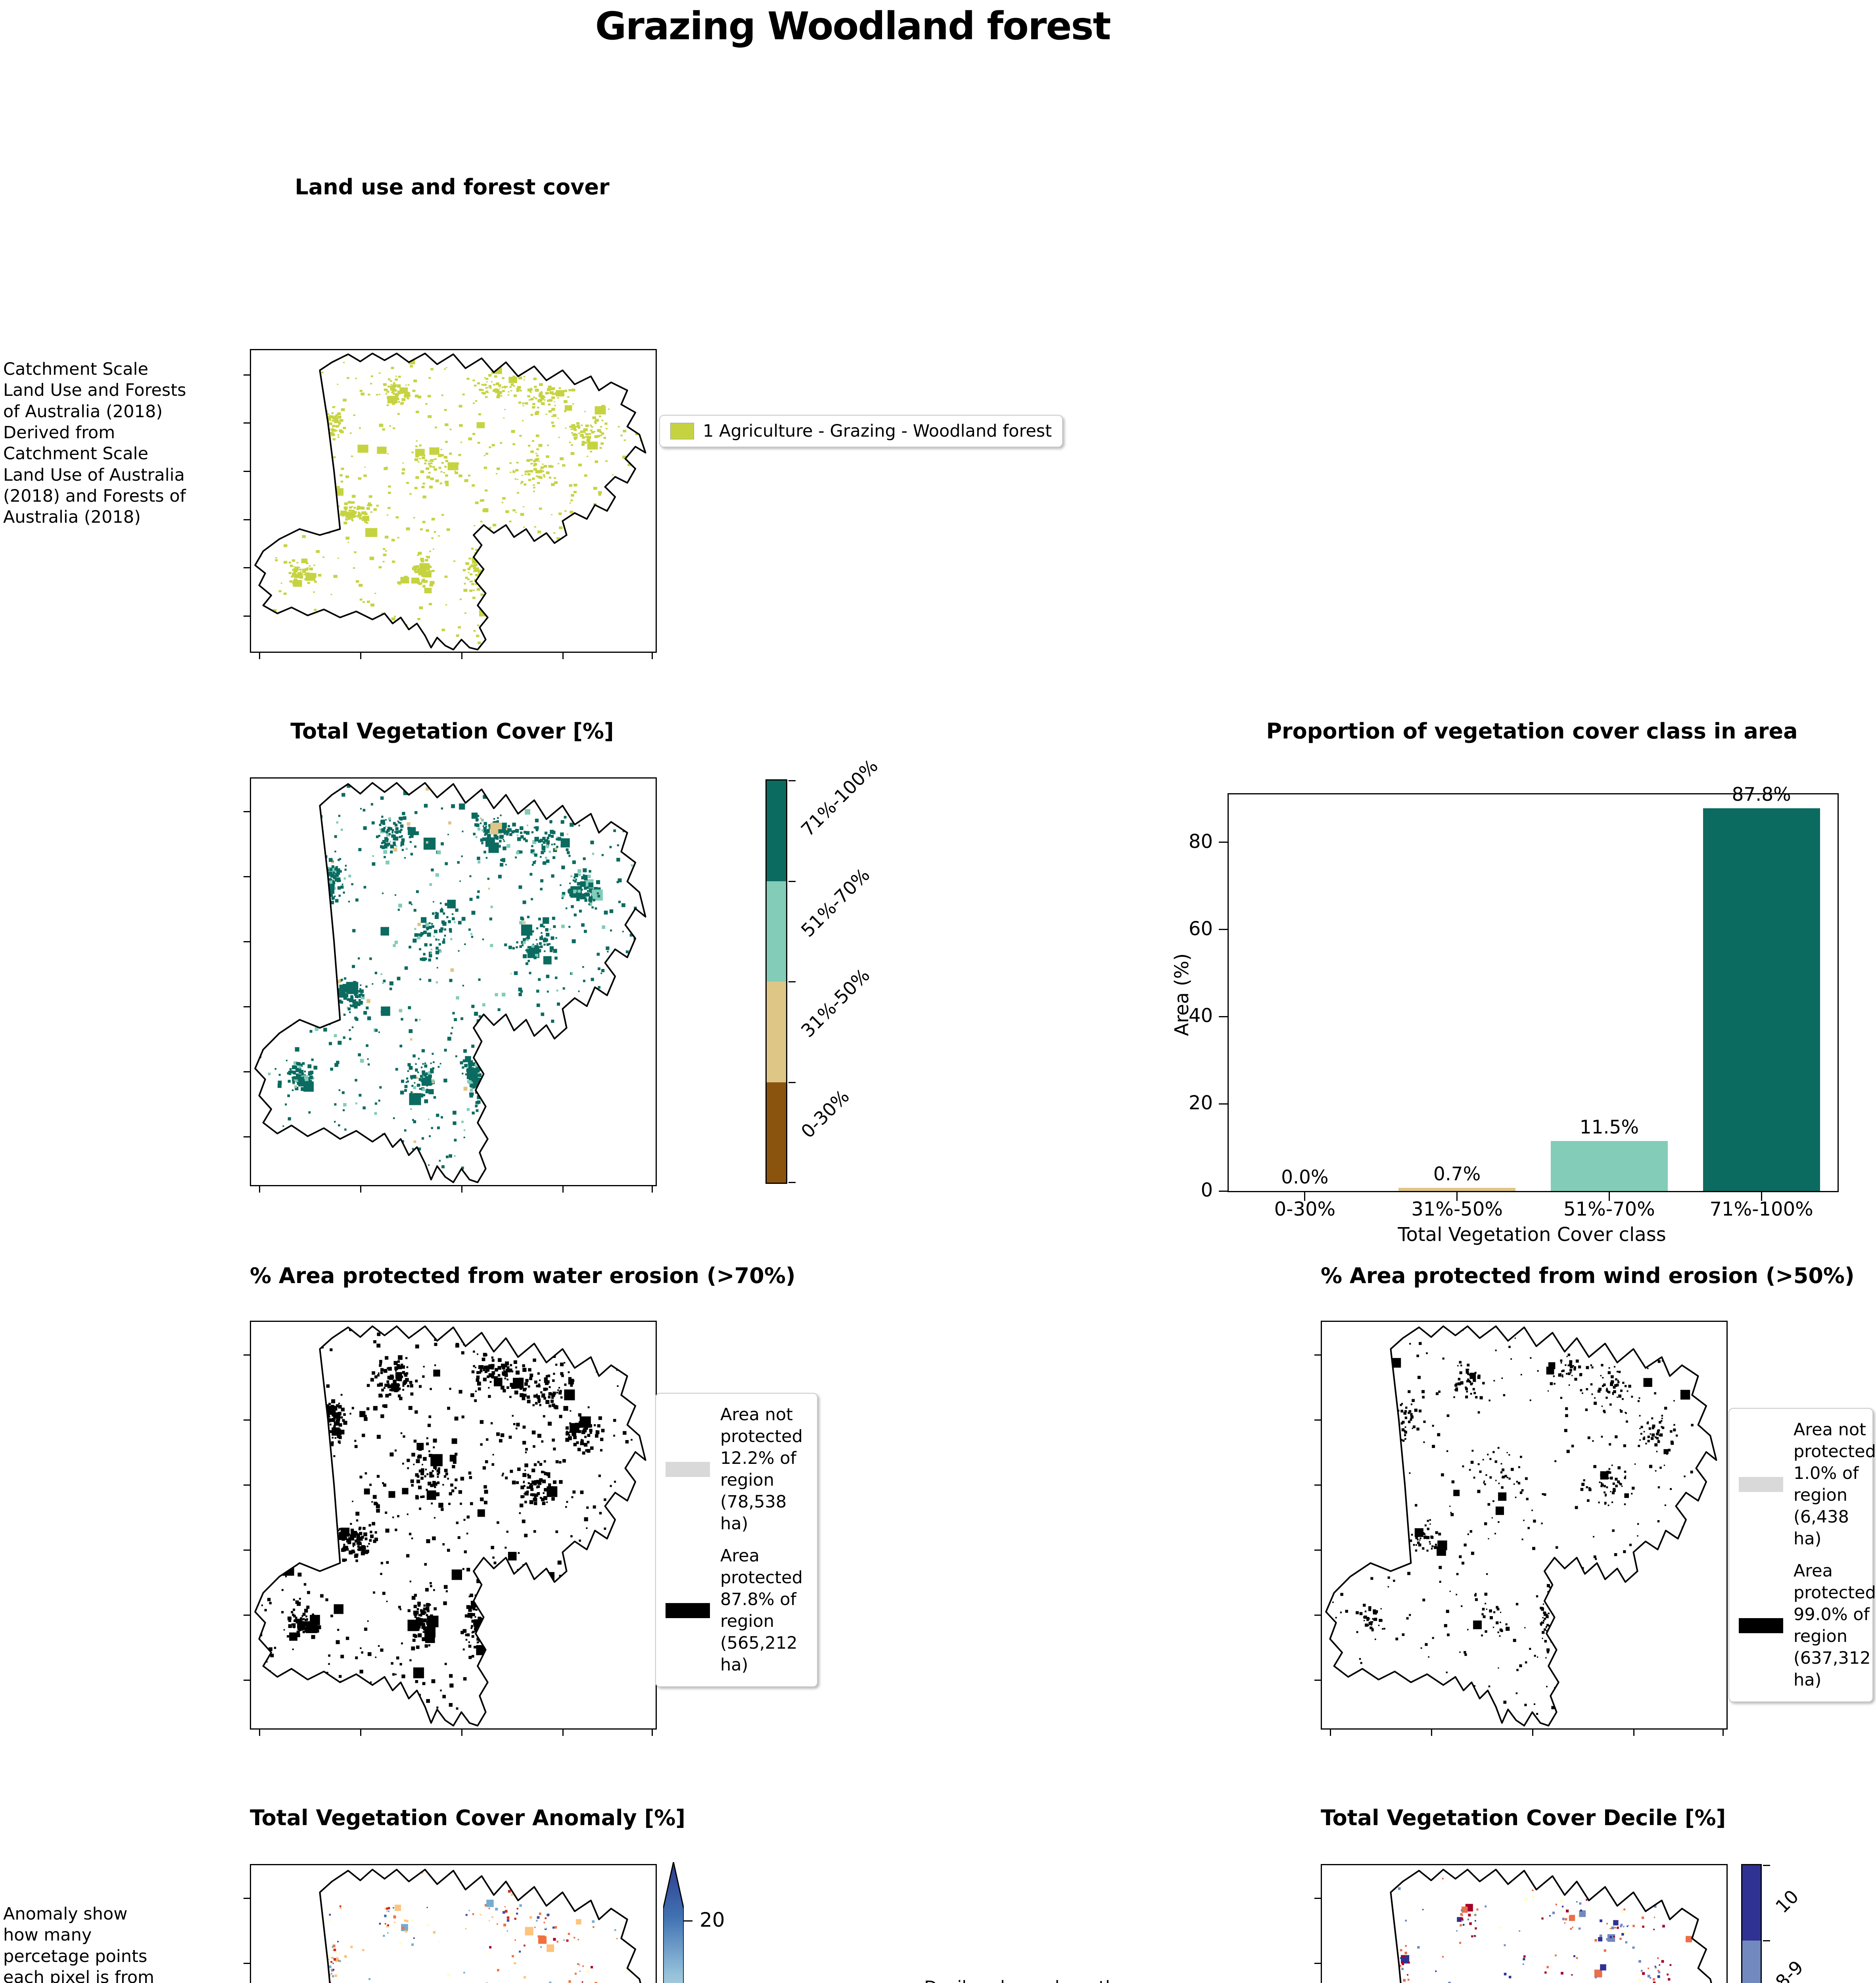 The height and width of the screenshot is (1983, 1876). I want to click on map-wind-speckles, so click(1522, 1527).